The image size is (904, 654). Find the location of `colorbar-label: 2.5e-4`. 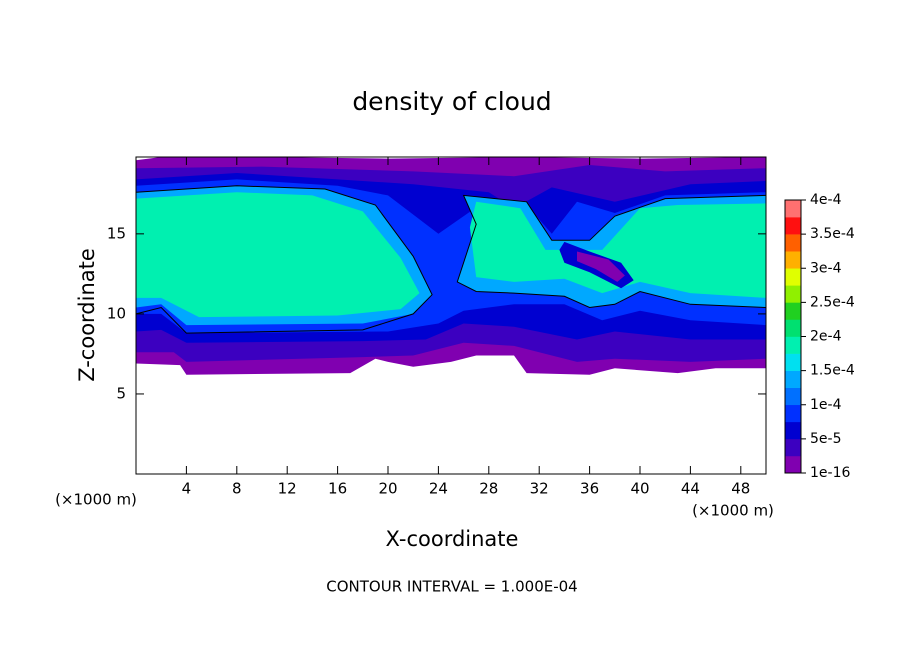

colorbar-label: 2.5e-4 is located at coordinates (832, 302).